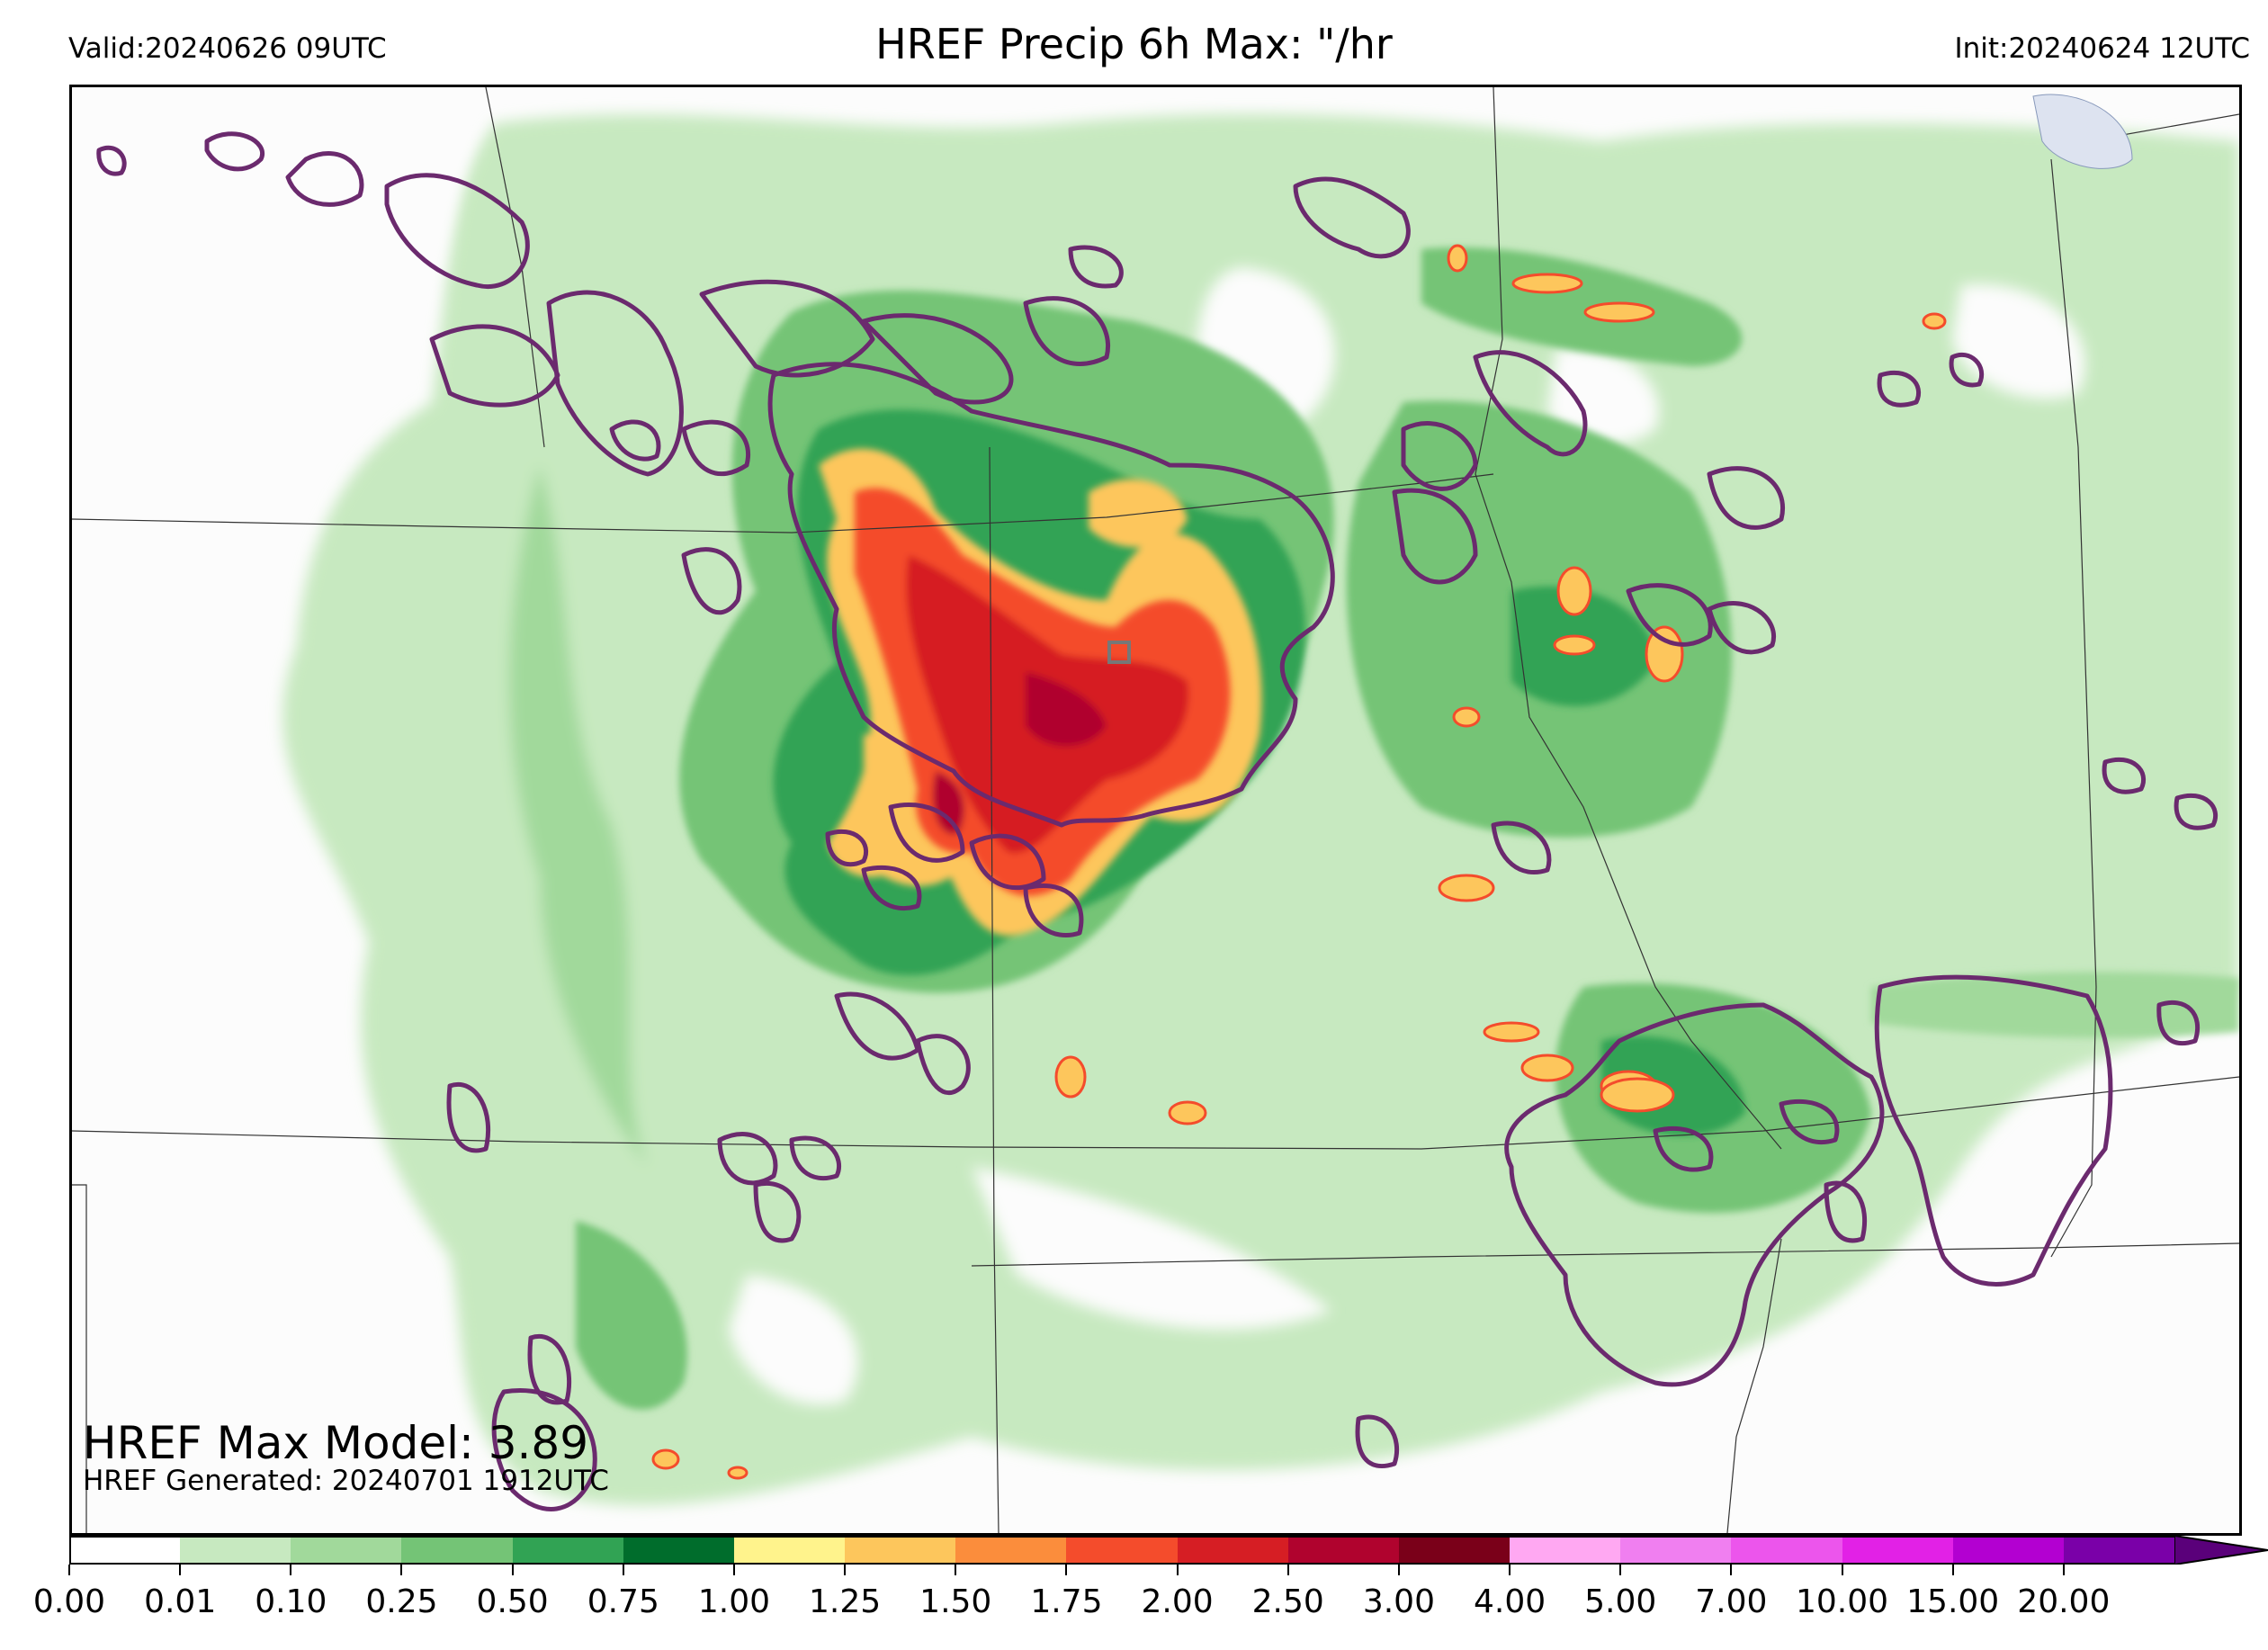 The width and height of the screenshot is (2268, 1650). What do you see at coordinates (1842, 1601) in the screenshot?
I see `colorbar-tick-label: 10.00` at bounding box center [1842, 1601].